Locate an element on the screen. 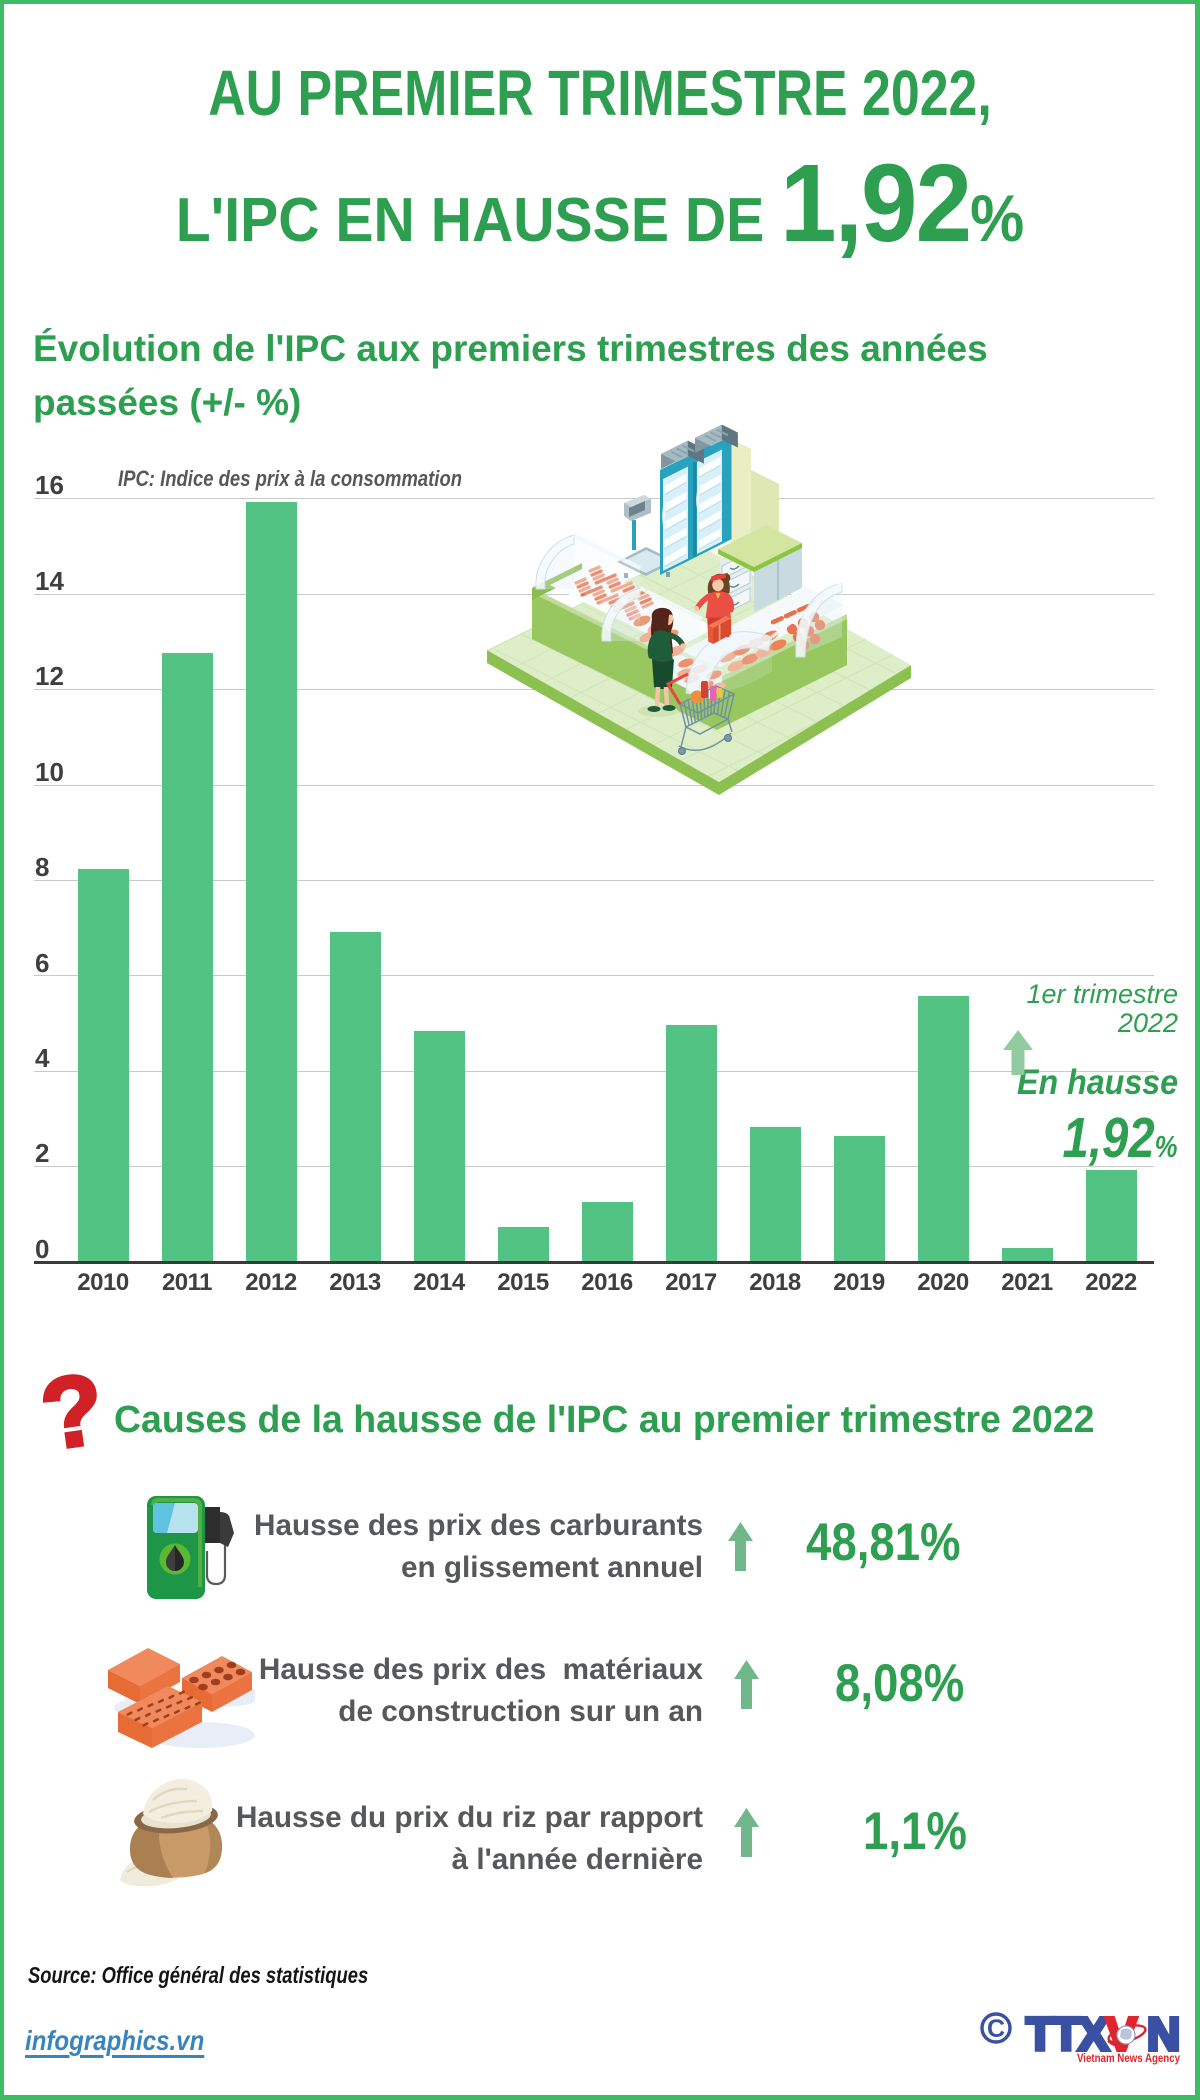 This screenshot has height=2100, width=1200. svg-text: N is located at coordinates (1163, 2034).